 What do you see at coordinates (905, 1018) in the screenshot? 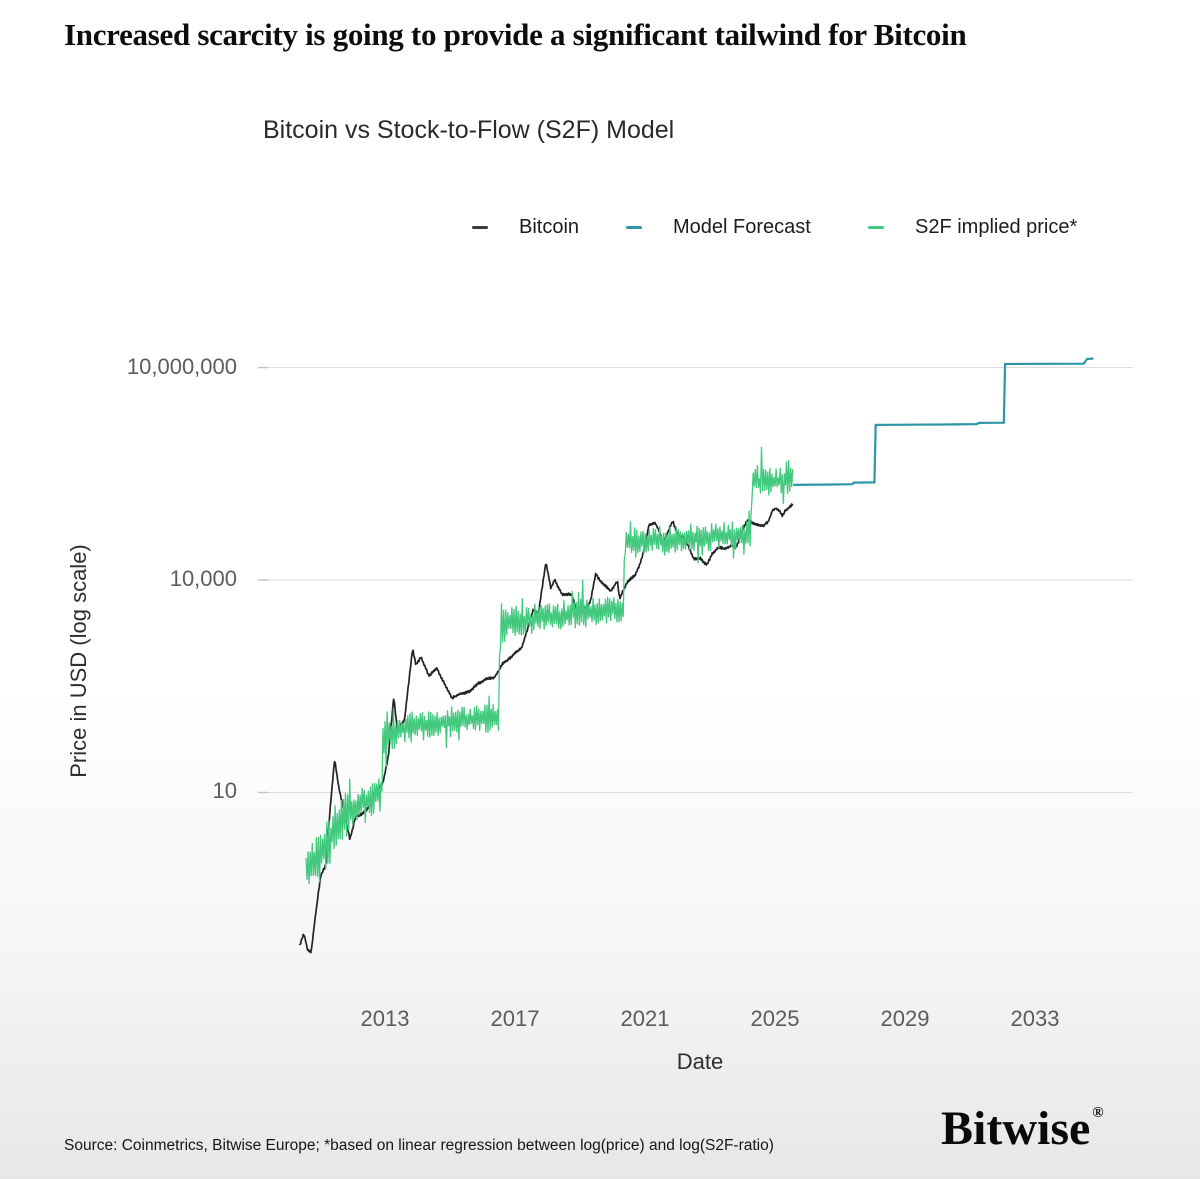
I see `x-tick-label: 2029` at bounding box center [905, 1018].